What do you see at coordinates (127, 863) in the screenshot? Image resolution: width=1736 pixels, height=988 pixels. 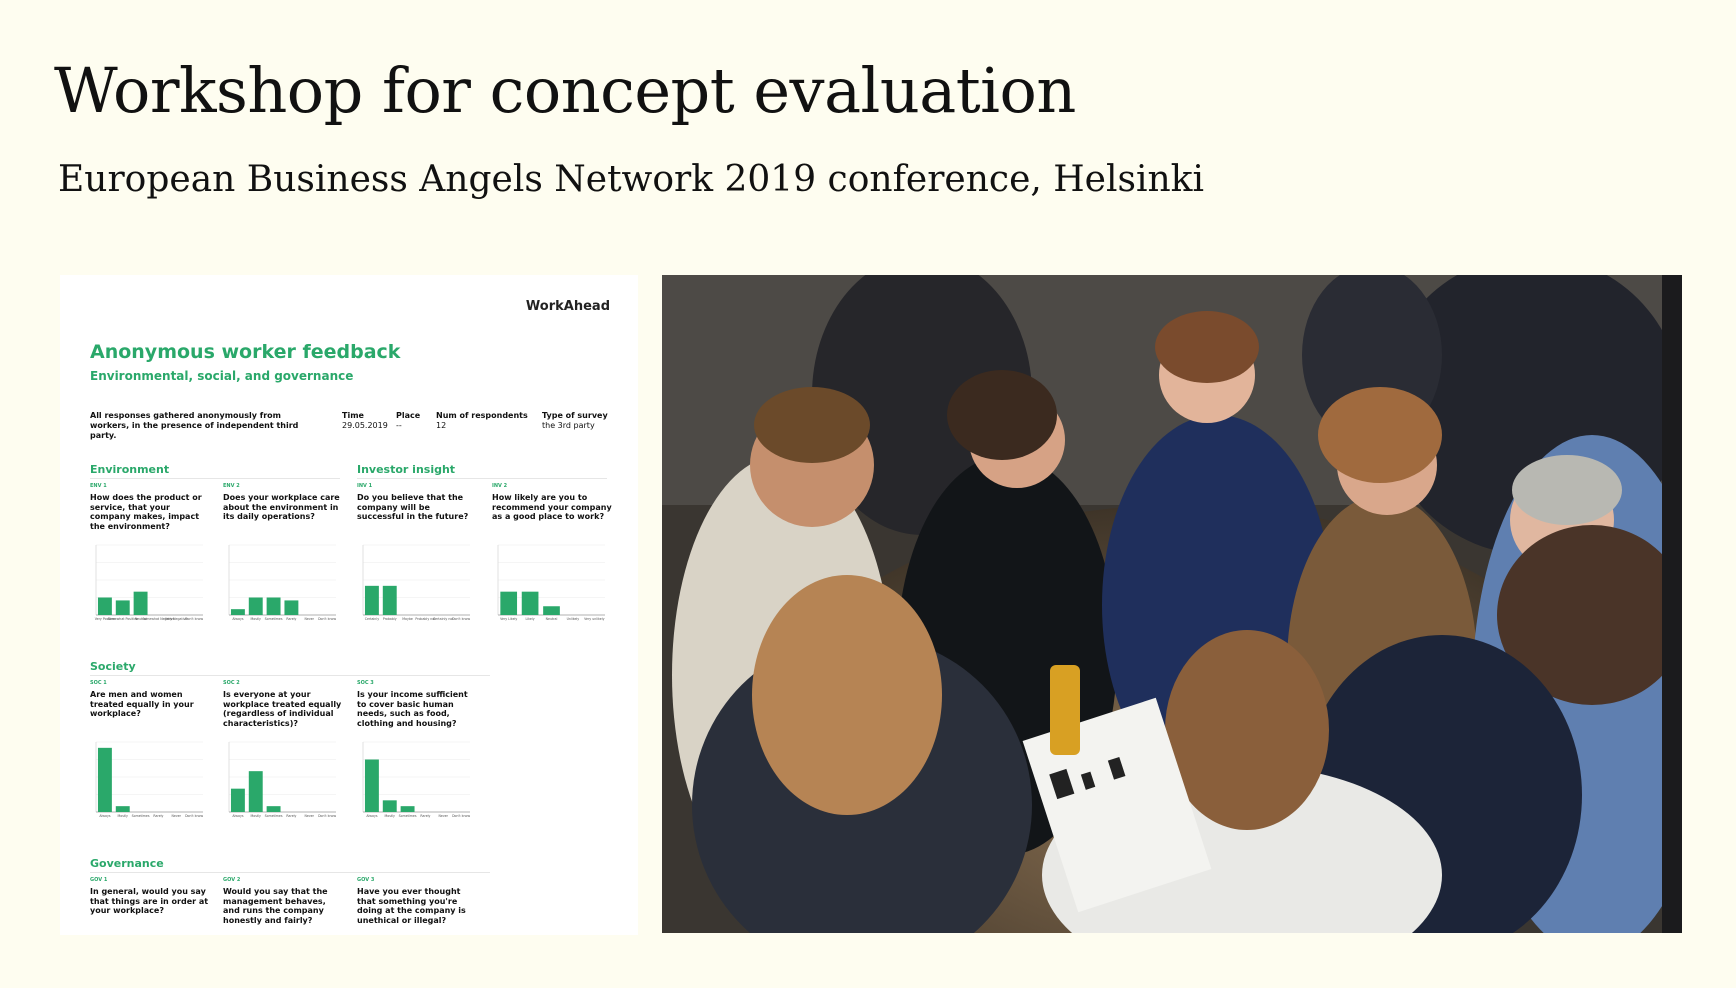 I see `section-governance: Governance` at bounding box center [127, 863].